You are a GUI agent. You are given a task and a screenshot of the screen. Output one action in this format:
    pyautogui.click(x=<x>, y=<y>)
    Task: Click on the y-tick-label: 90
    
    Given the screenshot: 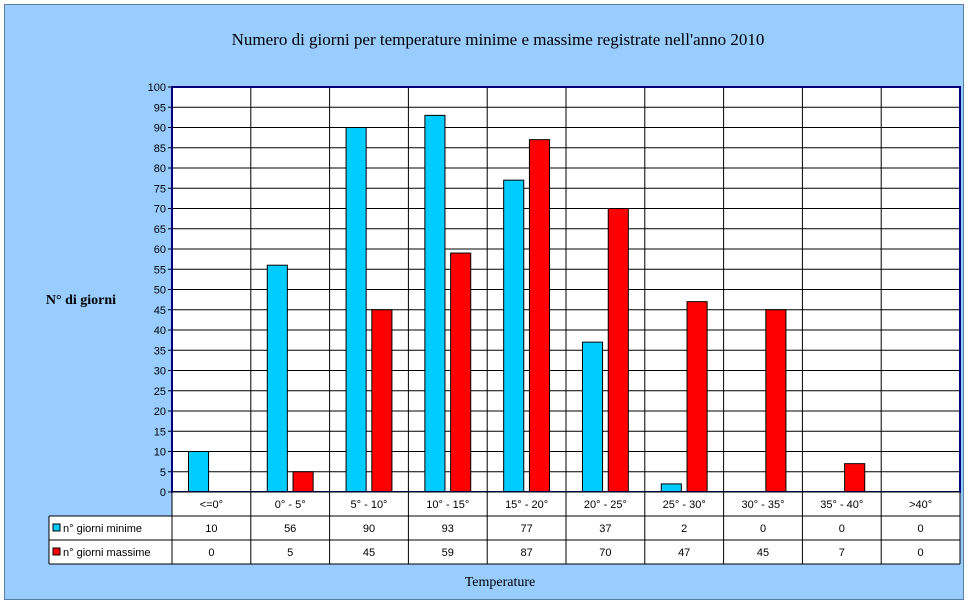 What is the action you would take?
    pyautogui.click(x=160, y=129)
    